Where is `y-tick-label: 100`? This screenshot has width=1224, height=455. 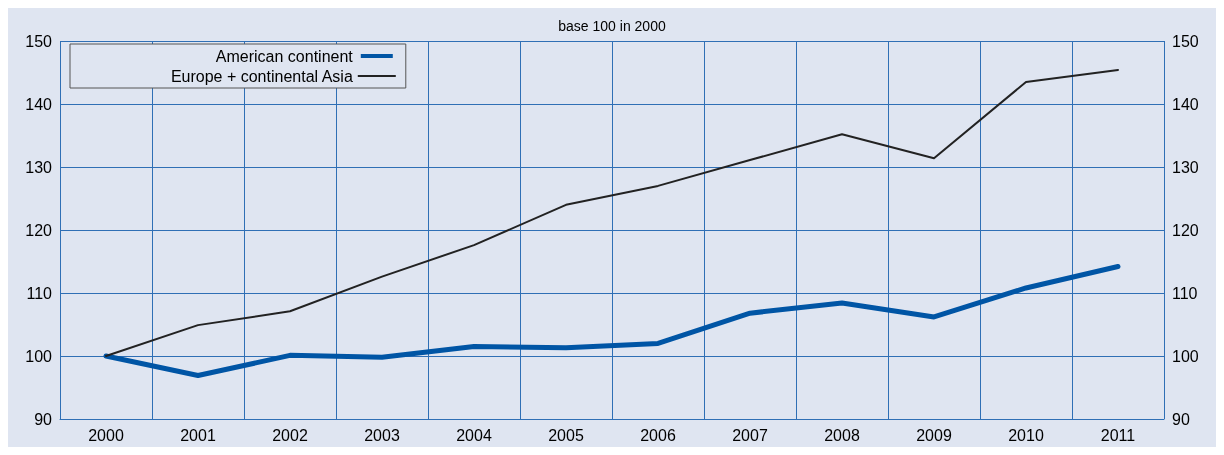 y-tick-label: 100 is located at coordinates (39, 356).